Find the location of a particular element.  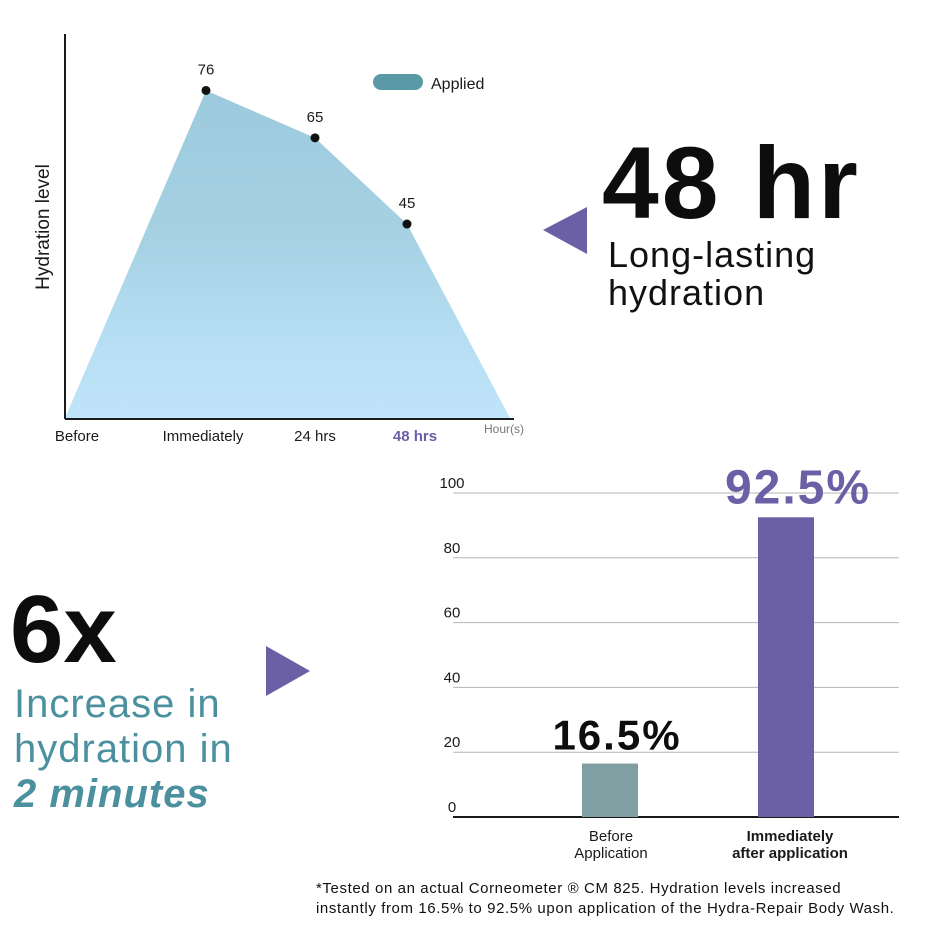

data-label: 65 is located at coordinates (315, 117).